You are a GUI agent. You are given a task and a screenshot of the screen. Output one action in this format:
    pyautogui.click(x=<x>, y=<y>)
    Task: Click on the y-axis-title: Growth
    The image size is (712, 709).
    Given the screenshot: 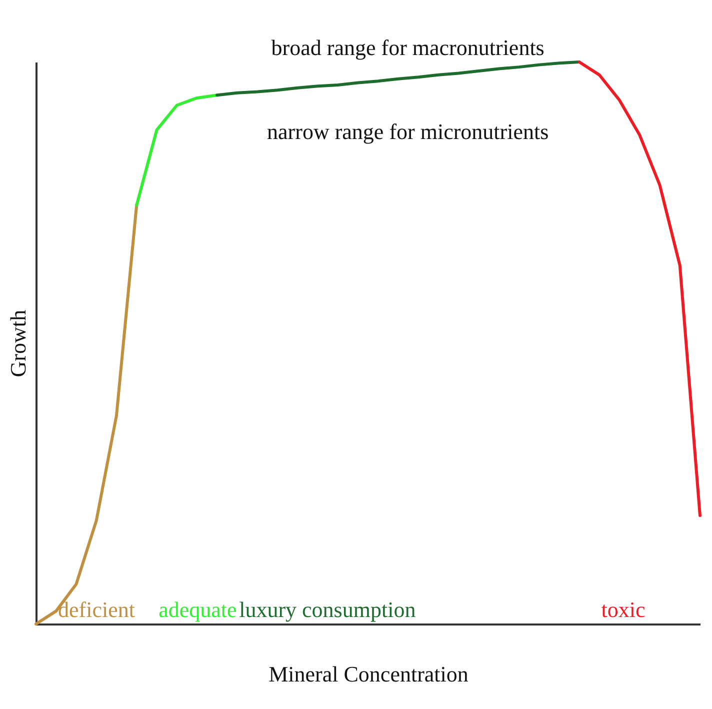 What is the action you would take?
    pyautogui.click(x=18, y=344)
    